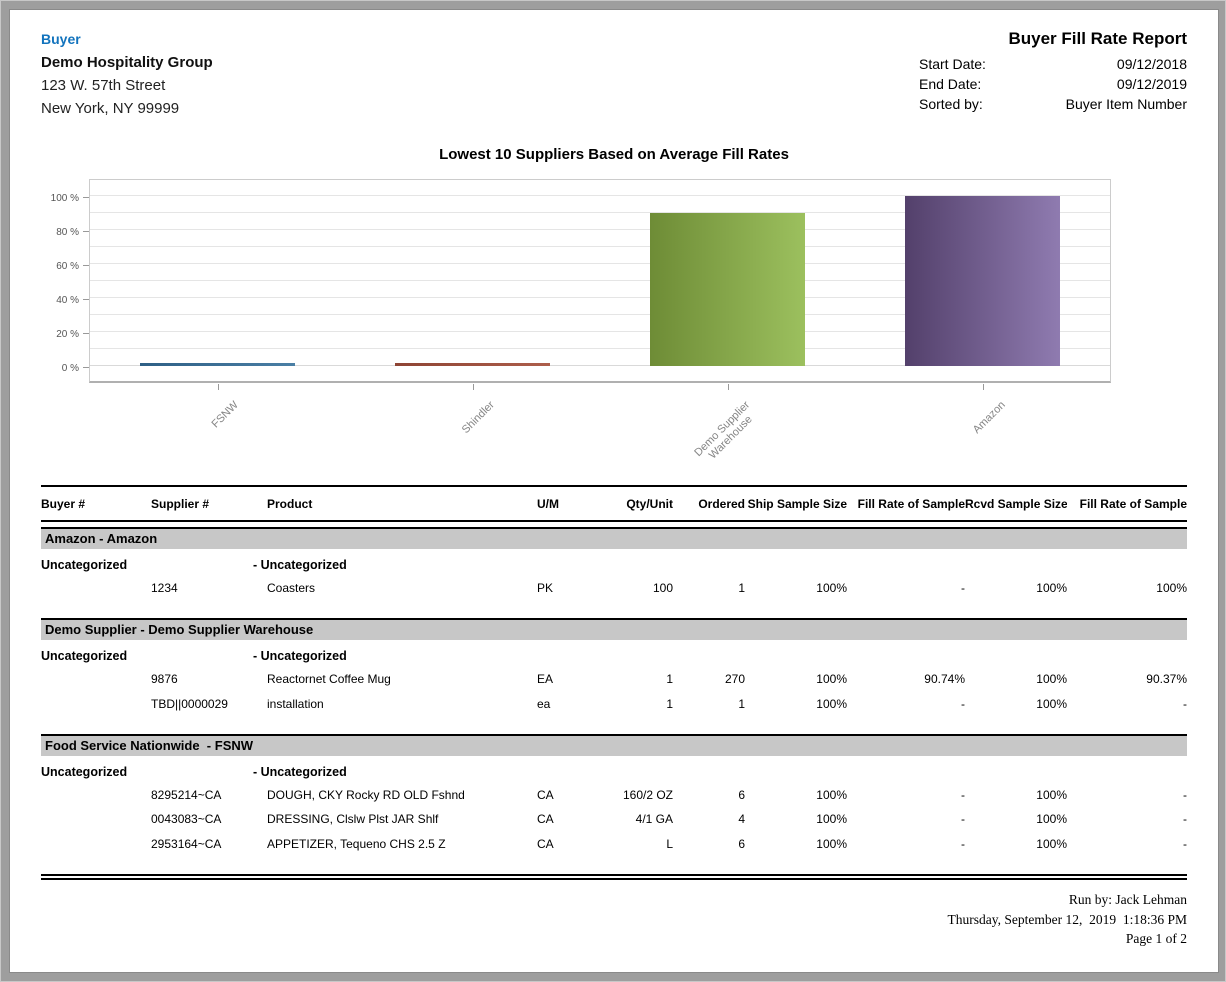 This screenshot has height=982, width=1226. What do you see at coordinates (300, 564) in the screenshot?
I see `category-label-right: - Uncategorized` at bounding box center [300, 564].